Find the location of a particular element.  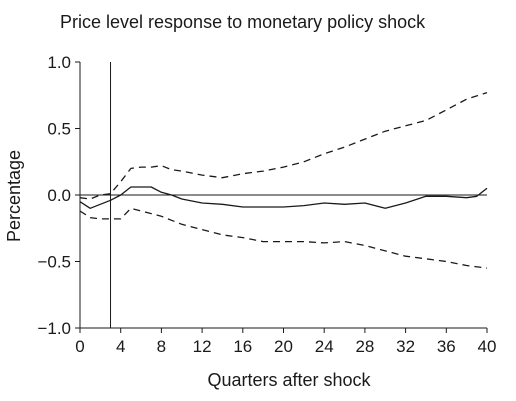

x-tick-label: 32 is located at coordinates (405, 346).